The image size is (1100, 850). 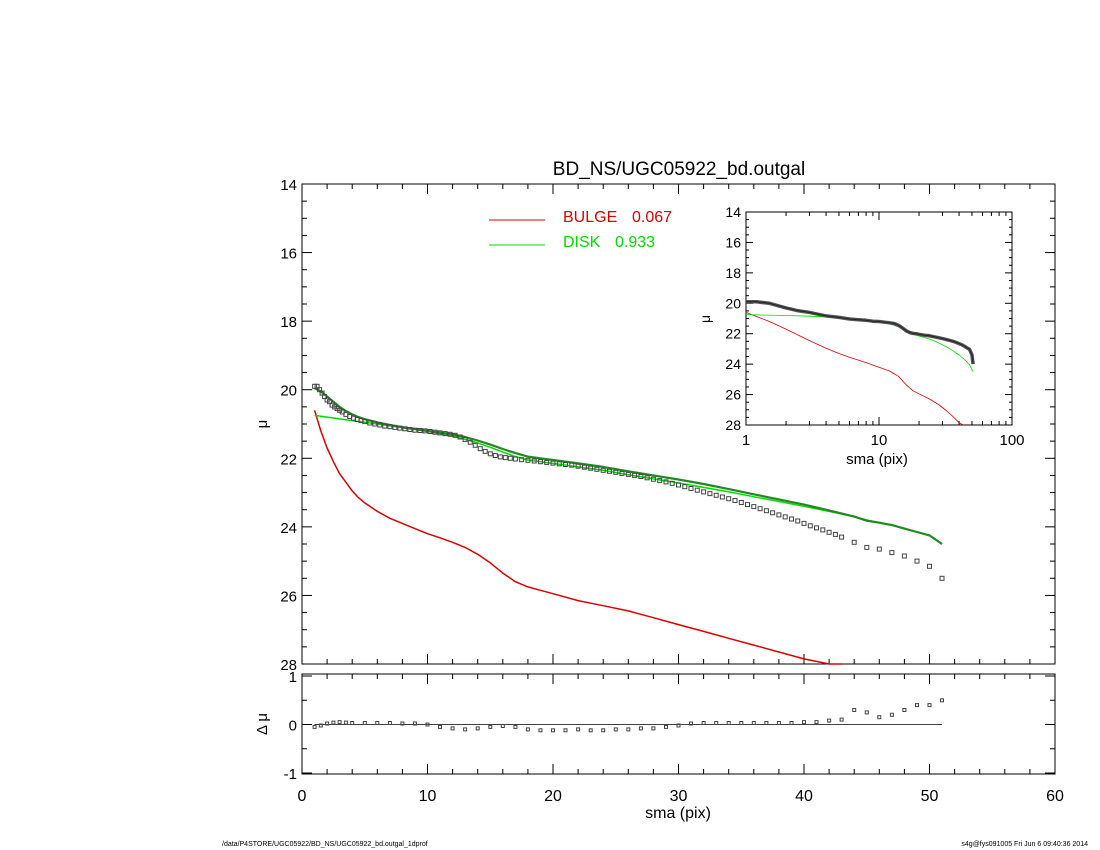 I want to click on inset-x-axis-label: sma (pix), so click(x=877, y=459).